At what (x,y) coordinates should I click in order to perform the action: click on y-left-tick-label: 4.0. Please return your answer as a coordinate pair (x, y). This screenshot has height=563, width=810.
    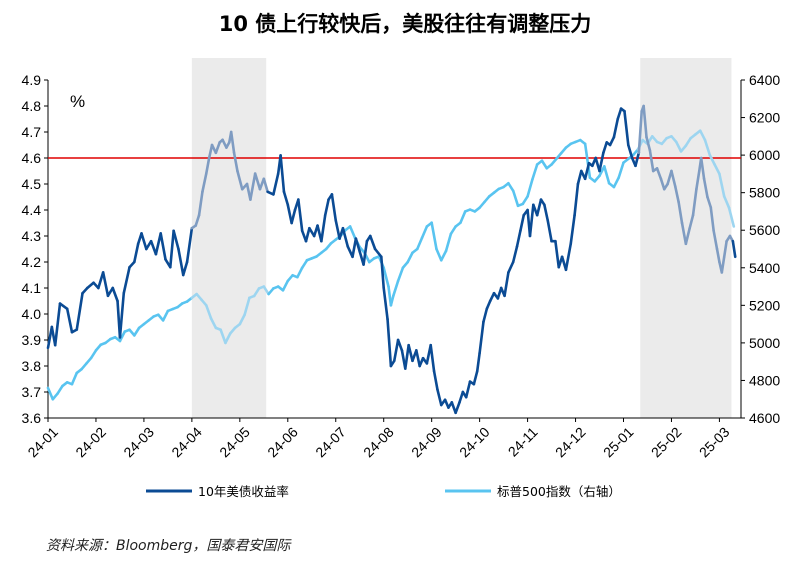
    Looking at the image, I should click on (32, 314).